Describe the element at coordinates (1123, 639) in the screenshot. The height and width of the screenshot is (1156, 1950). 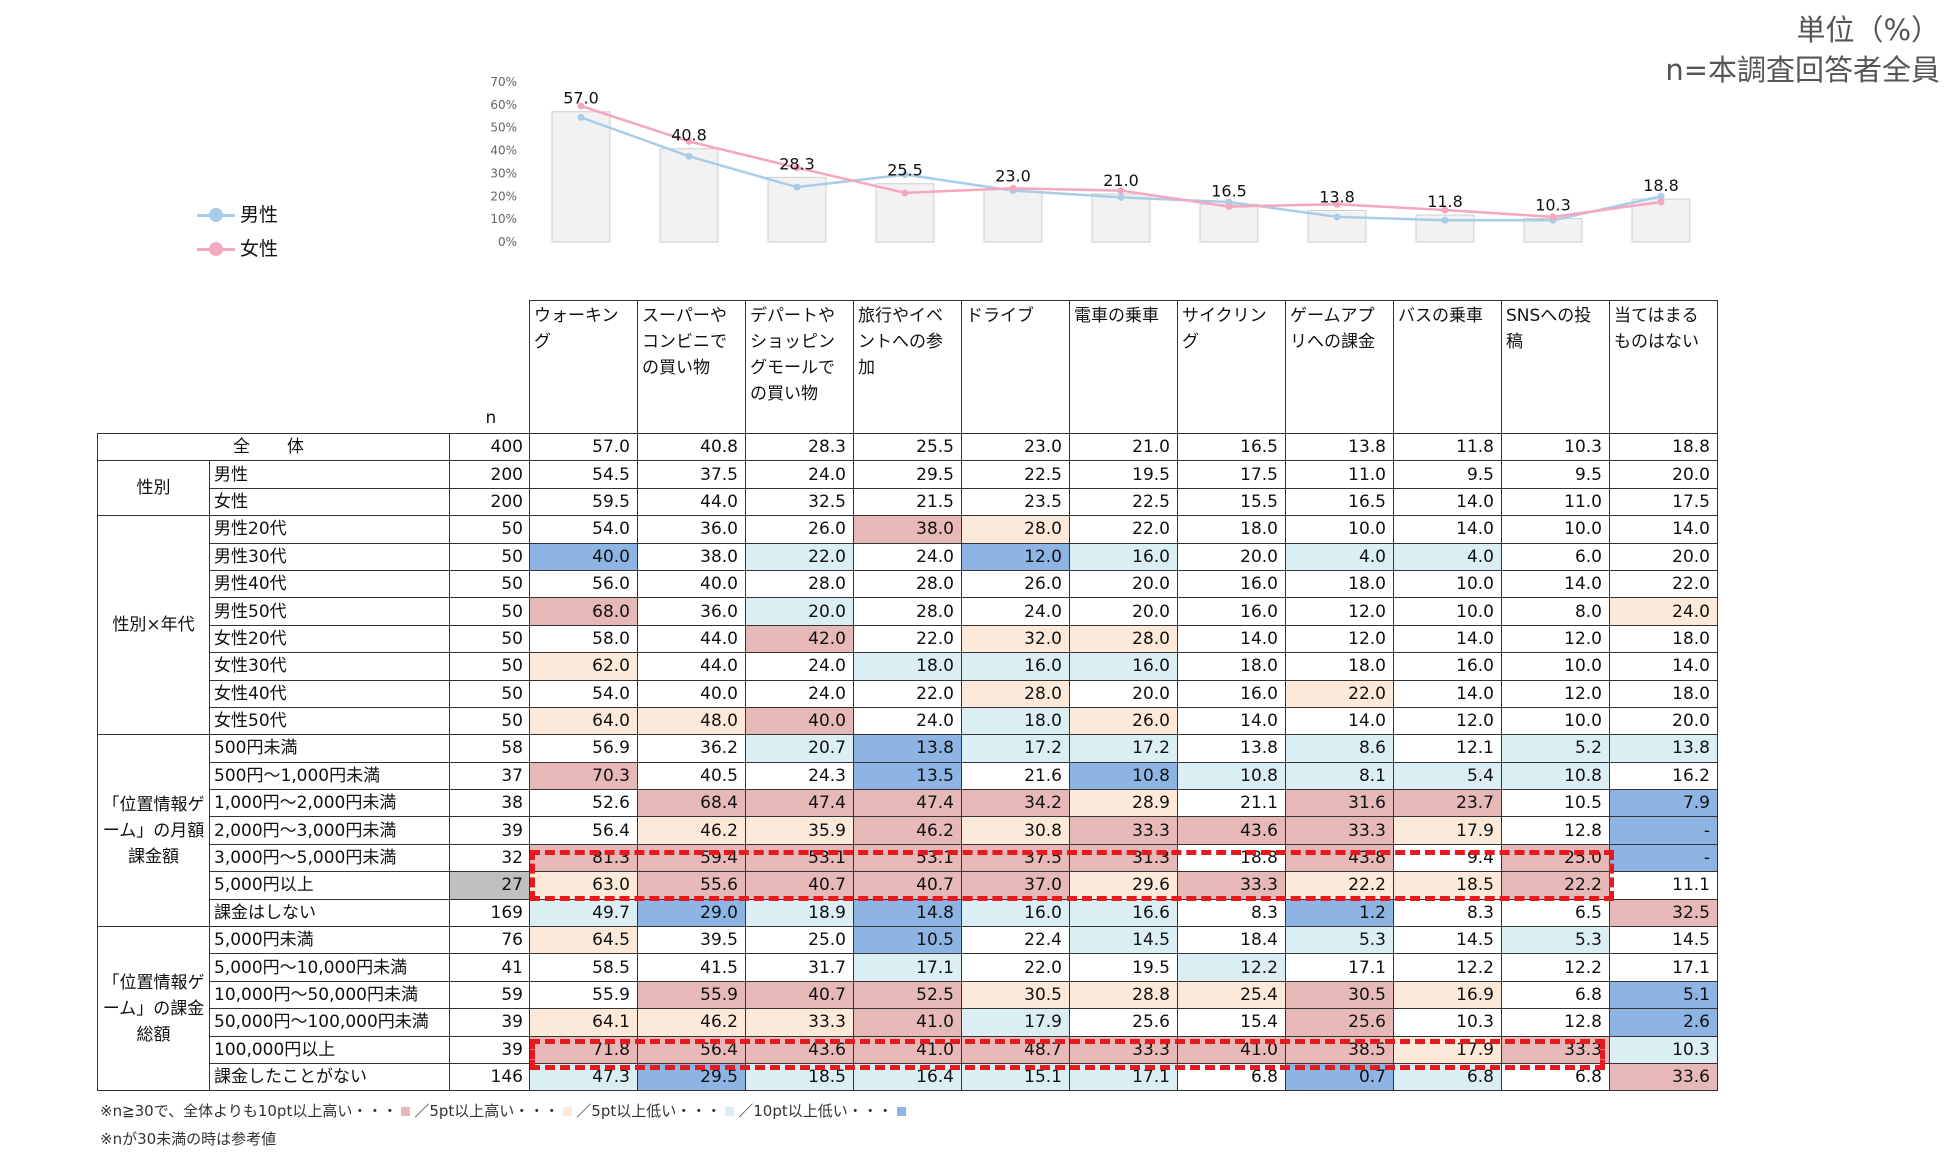
I see `table-cell: 28.0` at that location.